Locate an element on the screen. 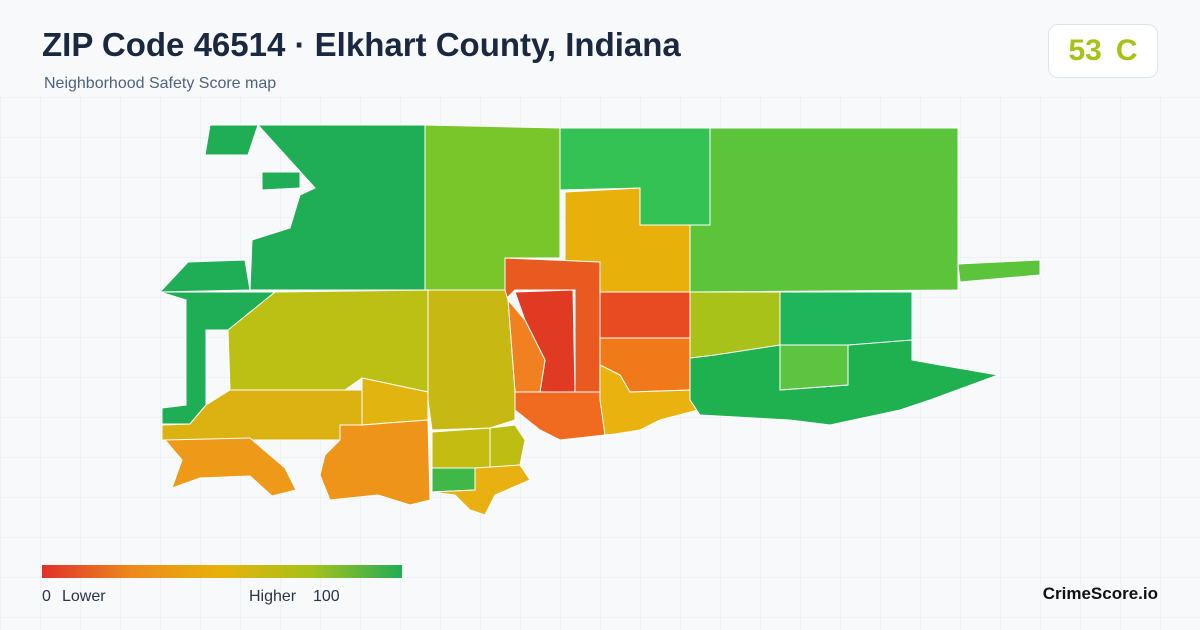 Image resolution: width=1200 pixels, height=630 pixels. legend-min: 0 is located at coordinates (46, 596).